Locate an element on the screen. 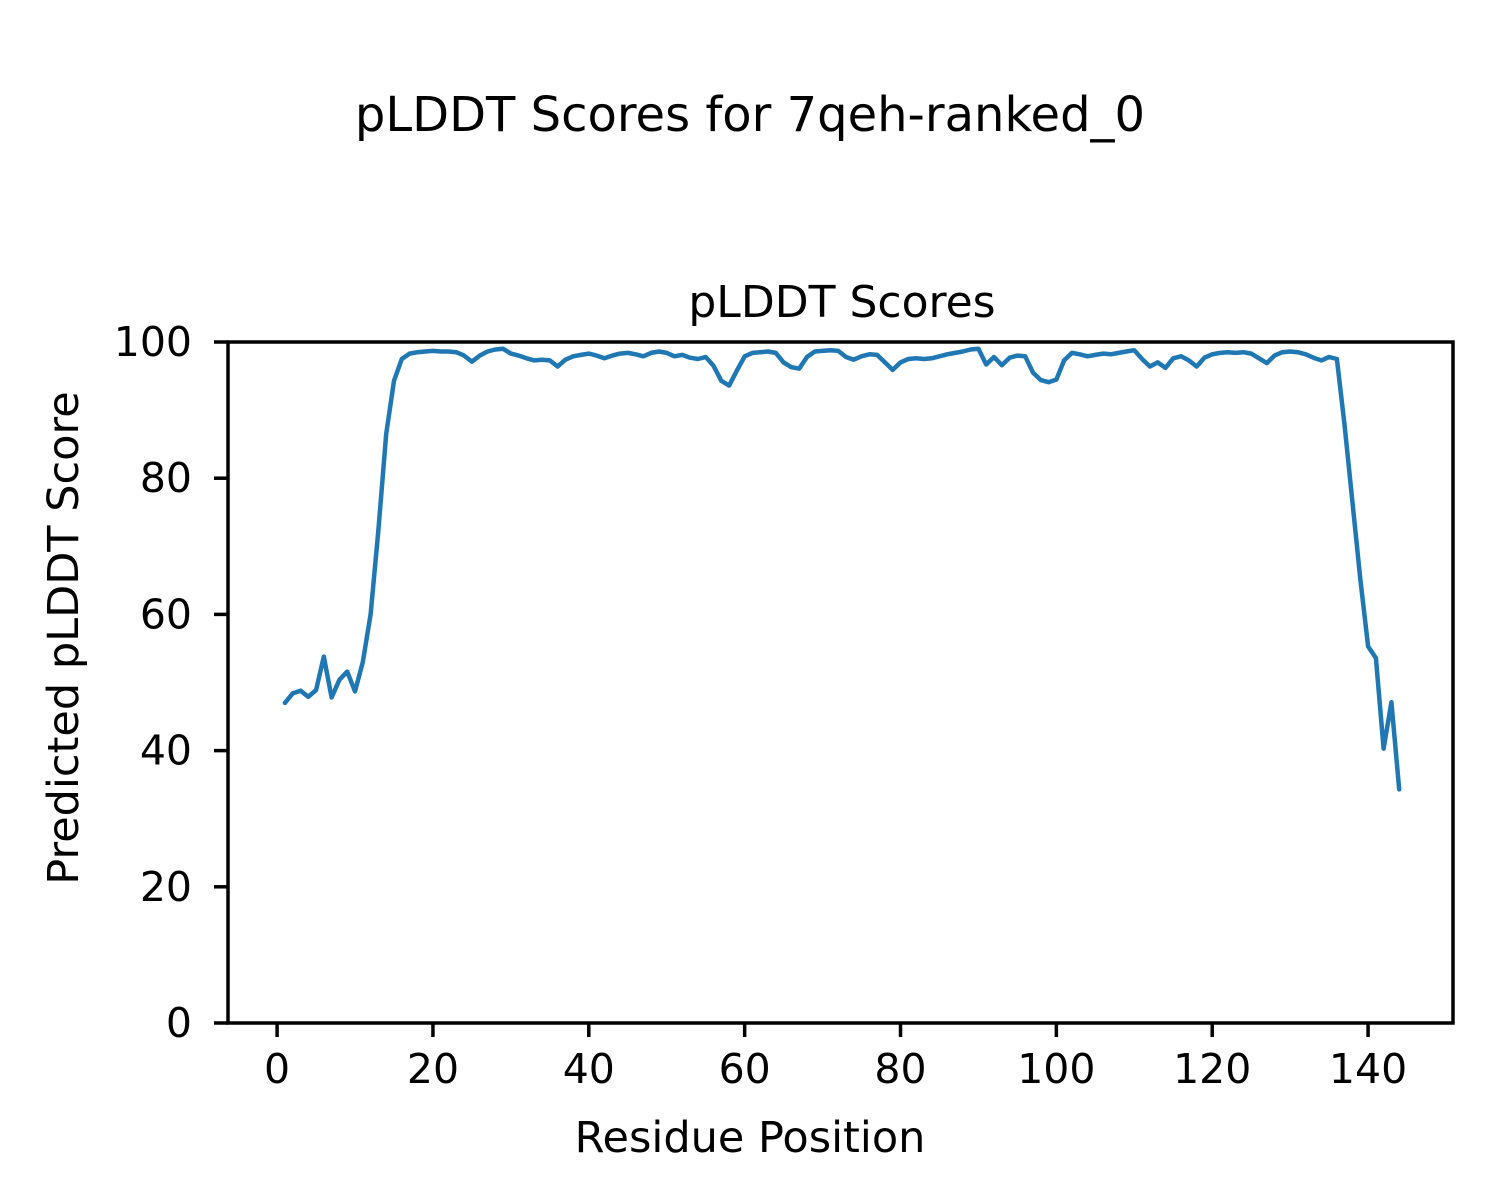 Image resolution: width=1500 pixels, height=1200 pixels. y-tick-label: 60 is located at coordinates (166, 614).